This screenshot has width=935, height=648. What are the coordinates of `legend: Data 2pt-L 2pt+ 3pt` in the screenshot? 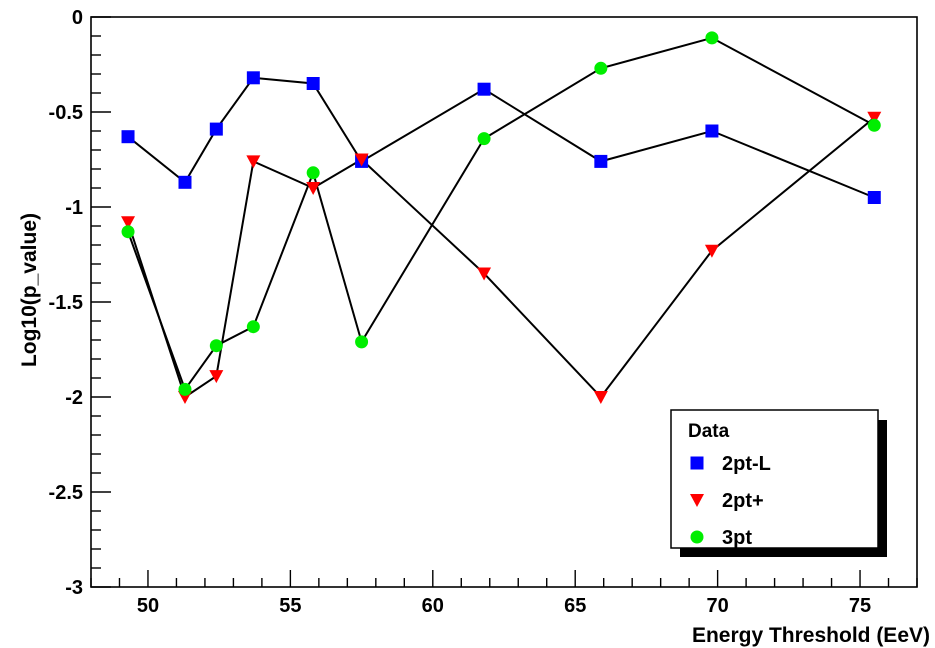 It's located at (778, 483).